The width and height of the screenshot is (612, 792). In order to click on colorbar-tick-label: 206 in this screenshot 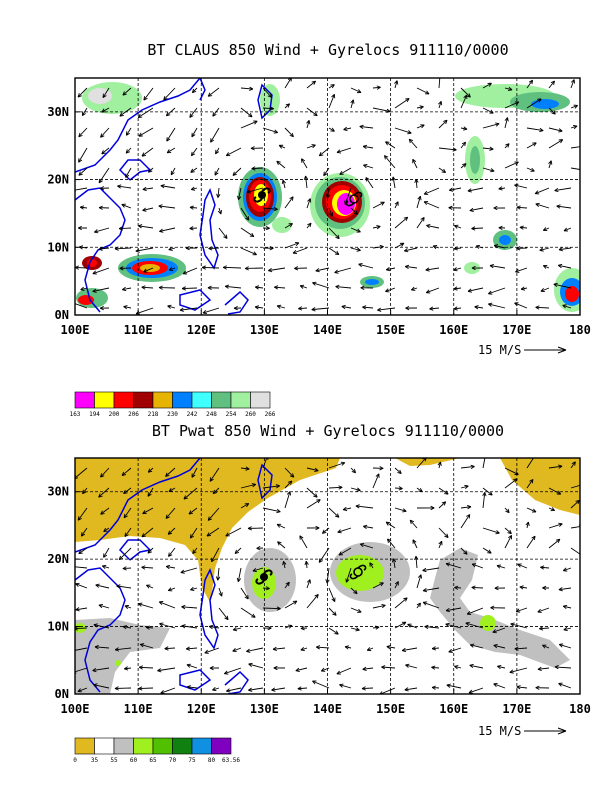, I will do `click(133, 414)`.